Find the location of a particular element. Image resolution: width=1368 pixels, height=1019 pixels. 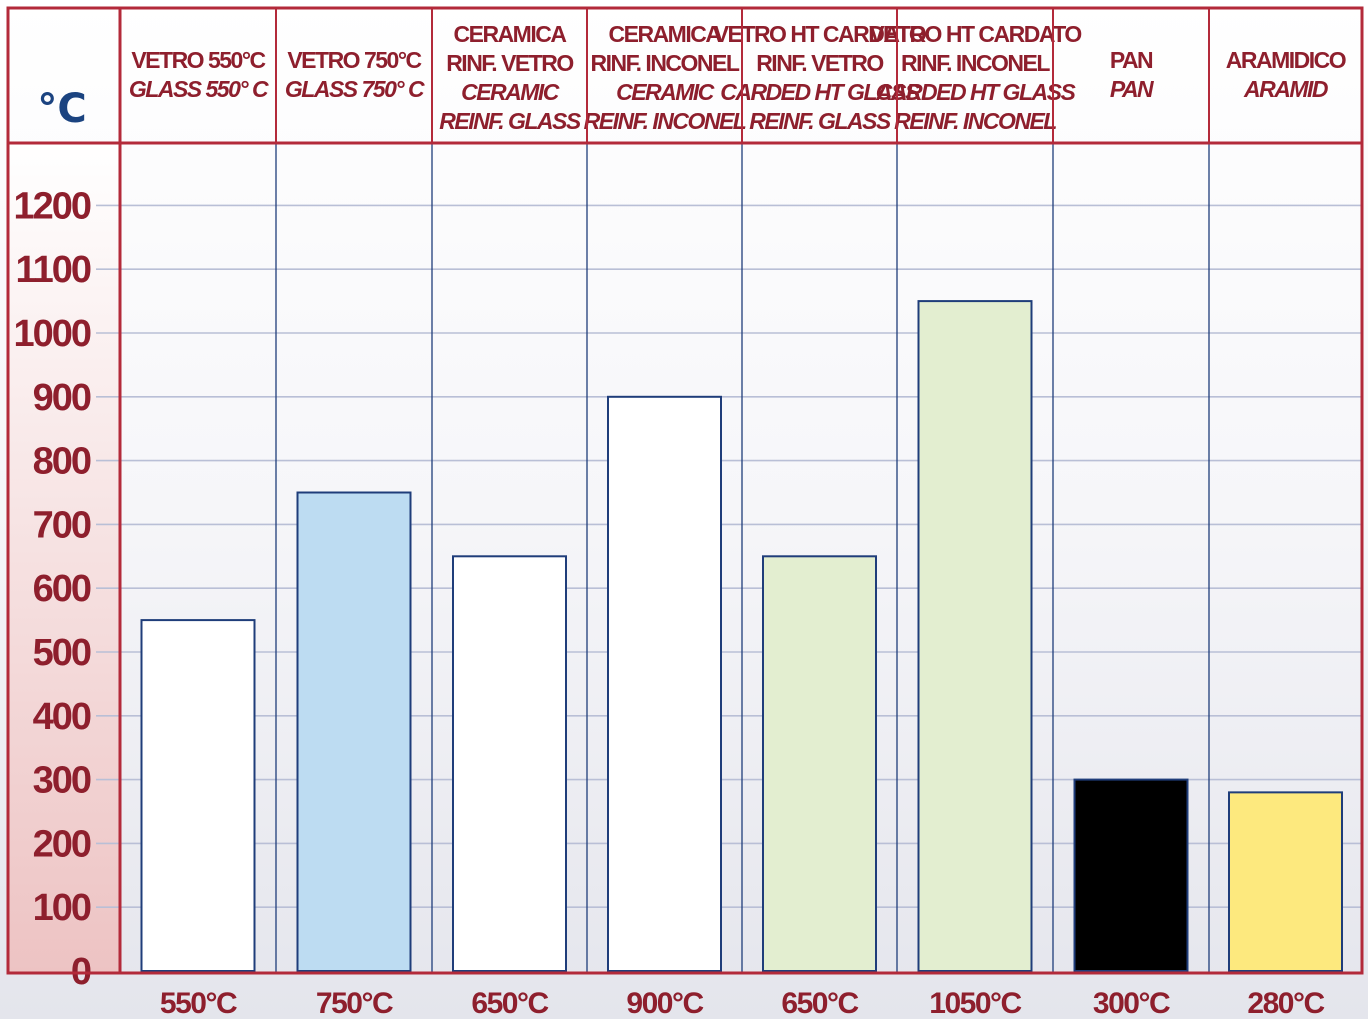

y-tick-label: 600 is located at coordinates (62, 589).